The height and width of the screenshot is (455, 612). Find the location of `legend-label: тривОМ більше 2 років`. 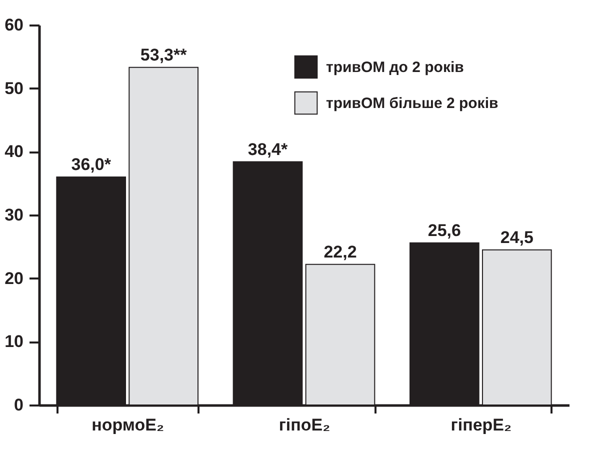

legend-label: тривОМ більше 2 років is located at coordinates (412, 103).